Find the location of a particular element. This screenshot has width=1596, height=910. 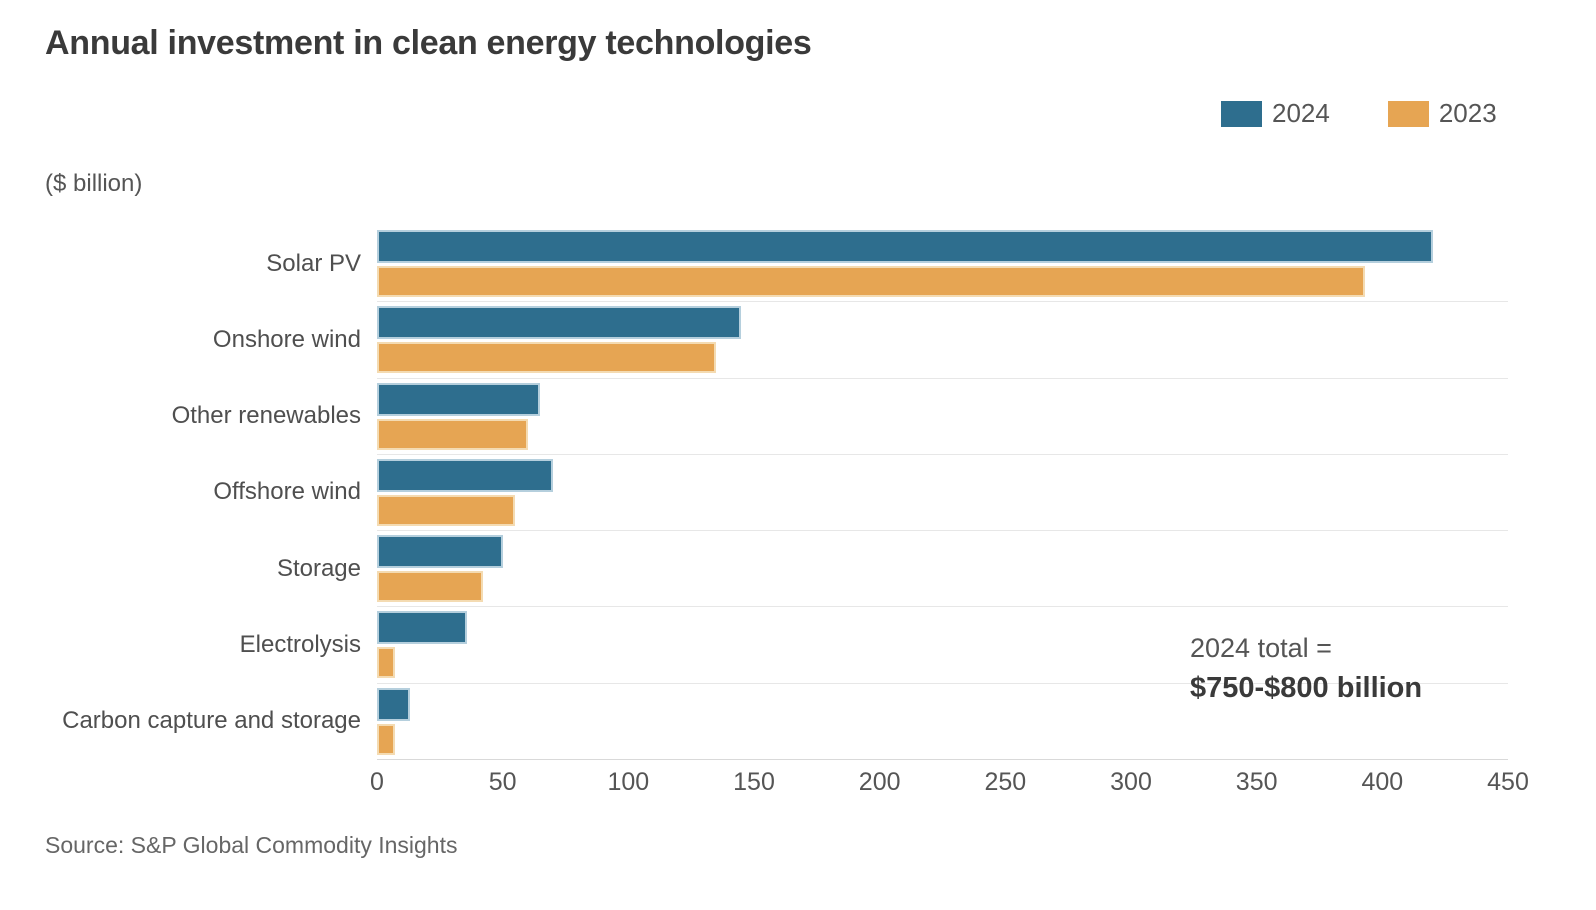

chart-row-onshore-wind: Onshore wind is located at coordinates (860, 340).